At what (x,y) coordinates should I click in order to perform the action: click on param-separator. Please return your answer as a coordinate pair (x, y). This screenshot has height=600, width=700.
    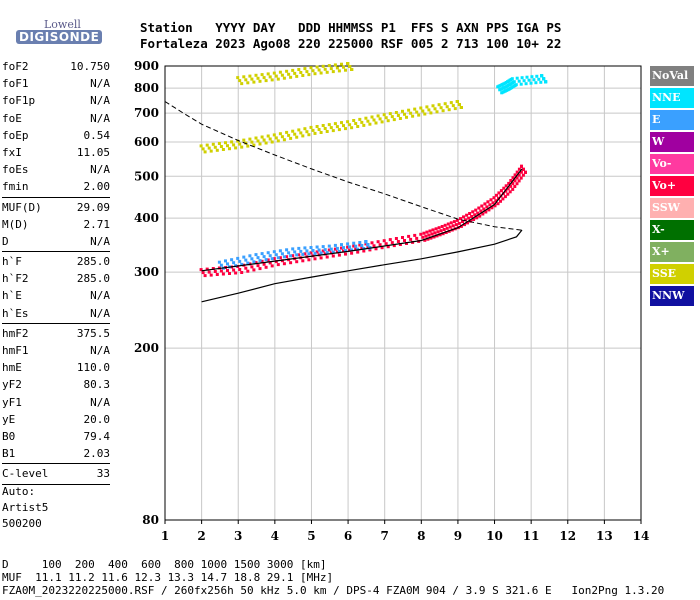
    Looking at the image, I should click on (56, 464).